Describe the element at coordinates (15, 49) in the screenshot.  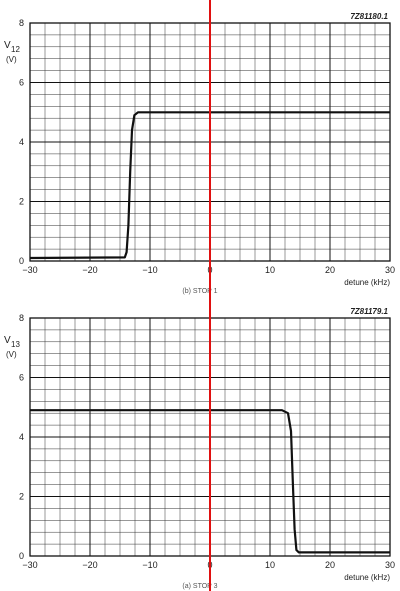
I see `y-axis-label-subscript: 12` at that location.